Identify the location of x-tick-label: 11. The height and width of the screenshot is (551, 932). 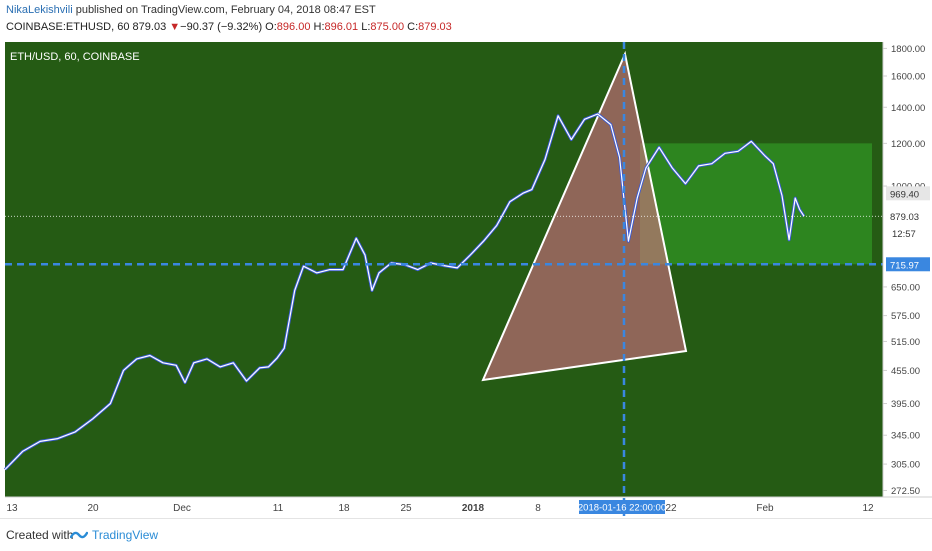
(278, 508).